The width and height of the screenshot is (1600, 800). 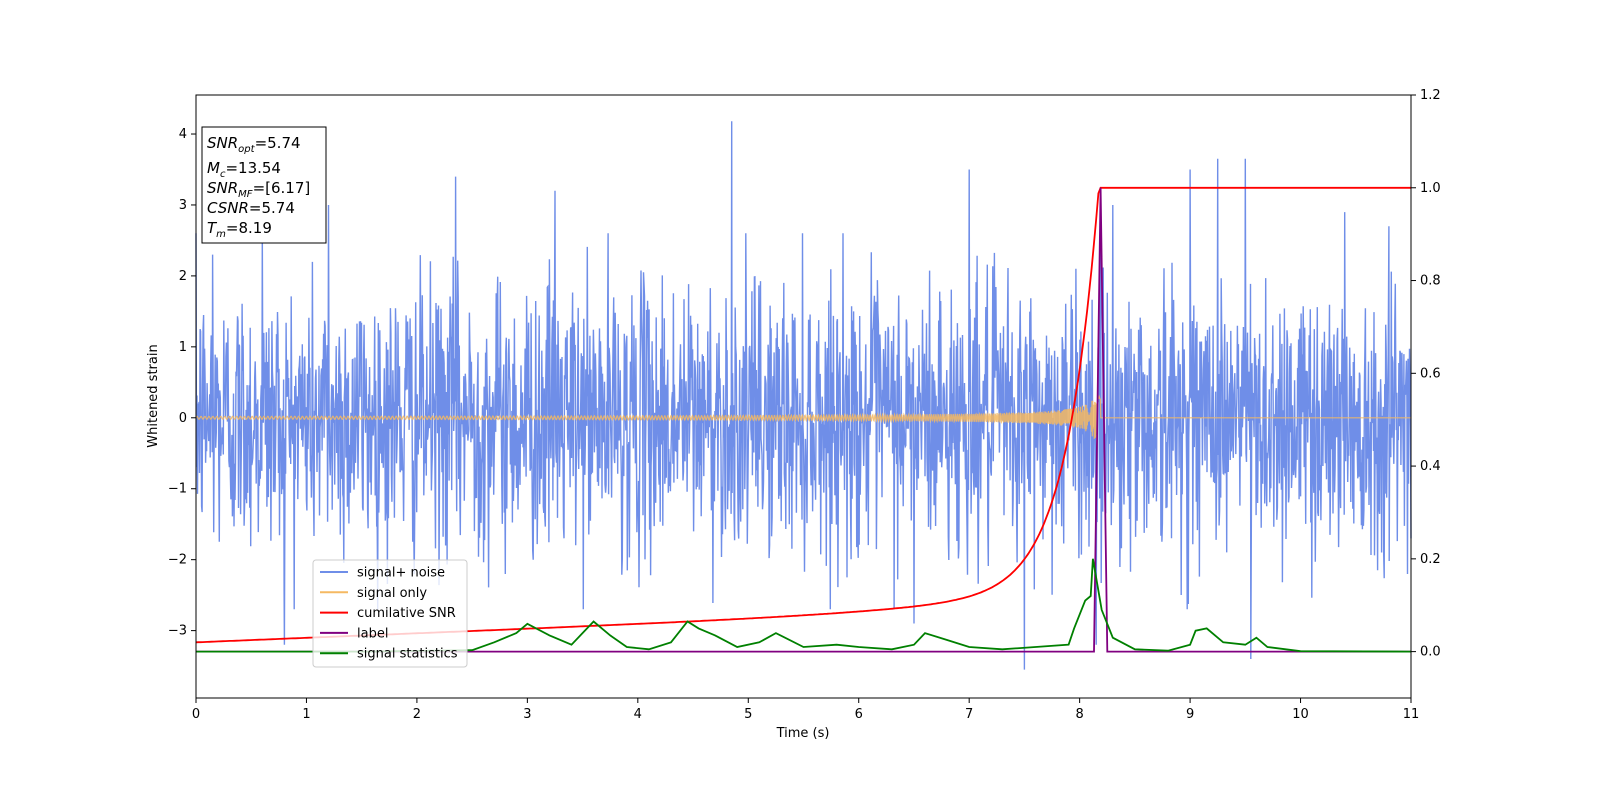 What do you see at coordinates (183, 347) in the screenshot?
I see `y-tick-label-left: 1` at bounding box center [183, 347].